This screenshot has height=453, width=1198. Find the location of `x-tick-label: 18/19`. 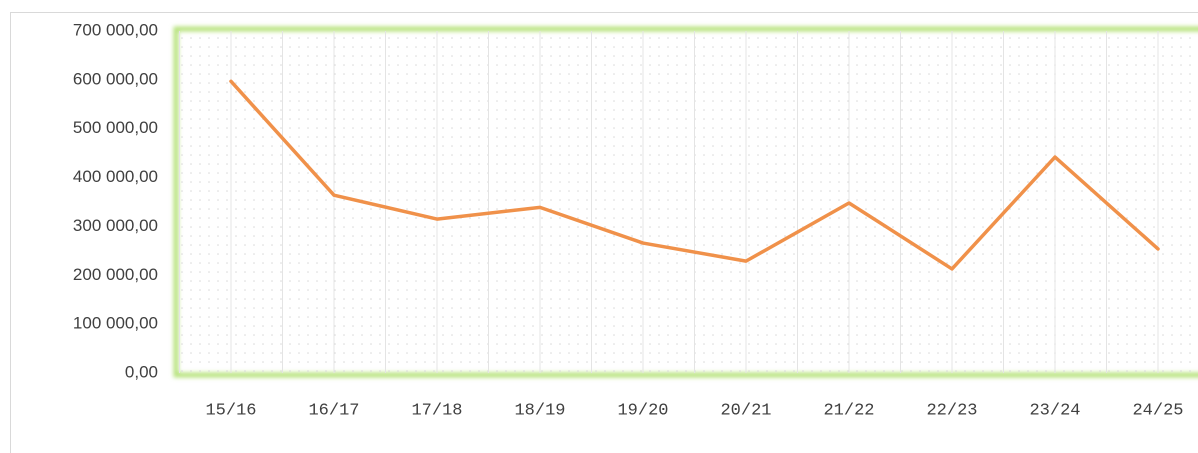

x-tick-label: 18/19 is located at coordinates (539, 410).